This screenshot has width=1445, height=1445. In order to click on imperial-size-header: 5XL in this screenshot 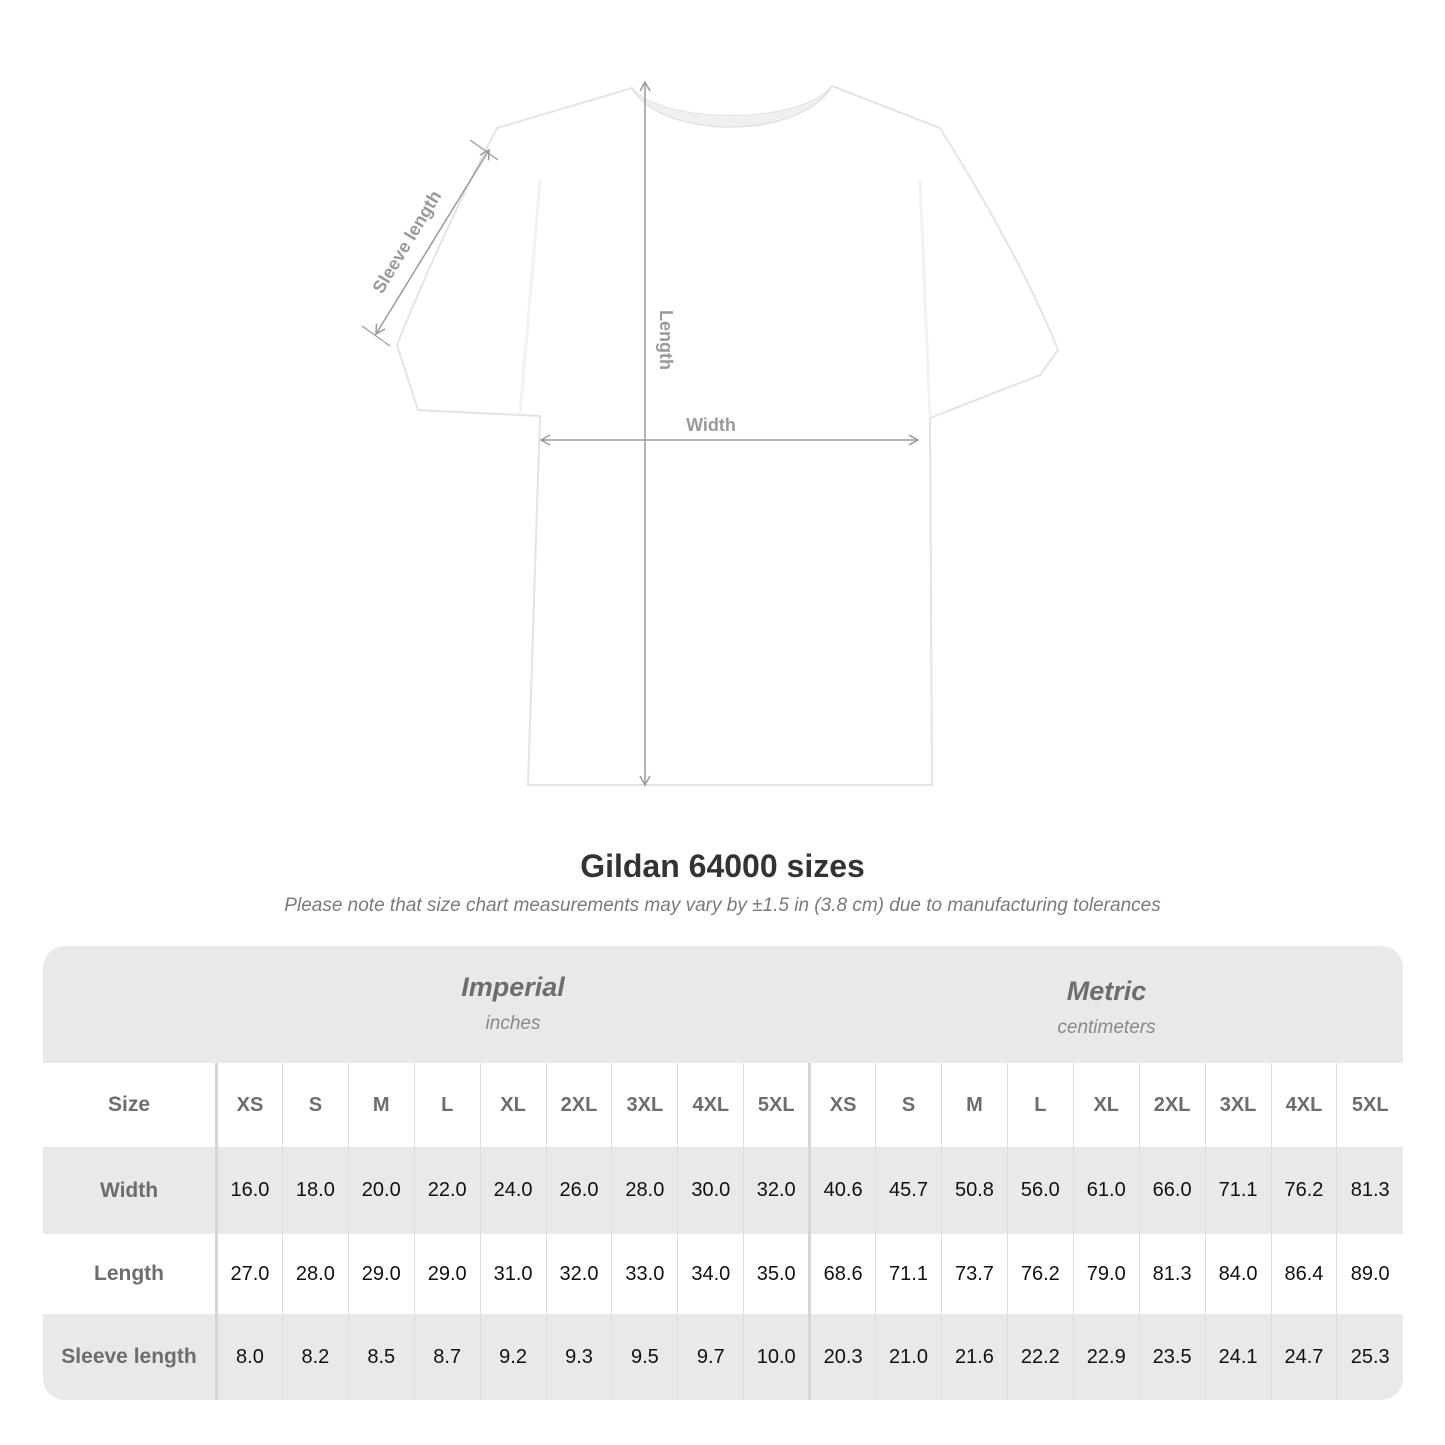, I will do `click(776, 1105)`.